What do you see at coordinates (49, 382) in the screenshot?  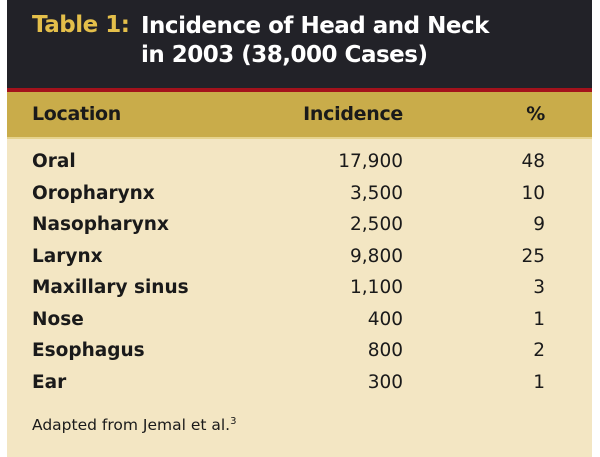 I see `cell-location: Ear` at bounding box center [49, 382].